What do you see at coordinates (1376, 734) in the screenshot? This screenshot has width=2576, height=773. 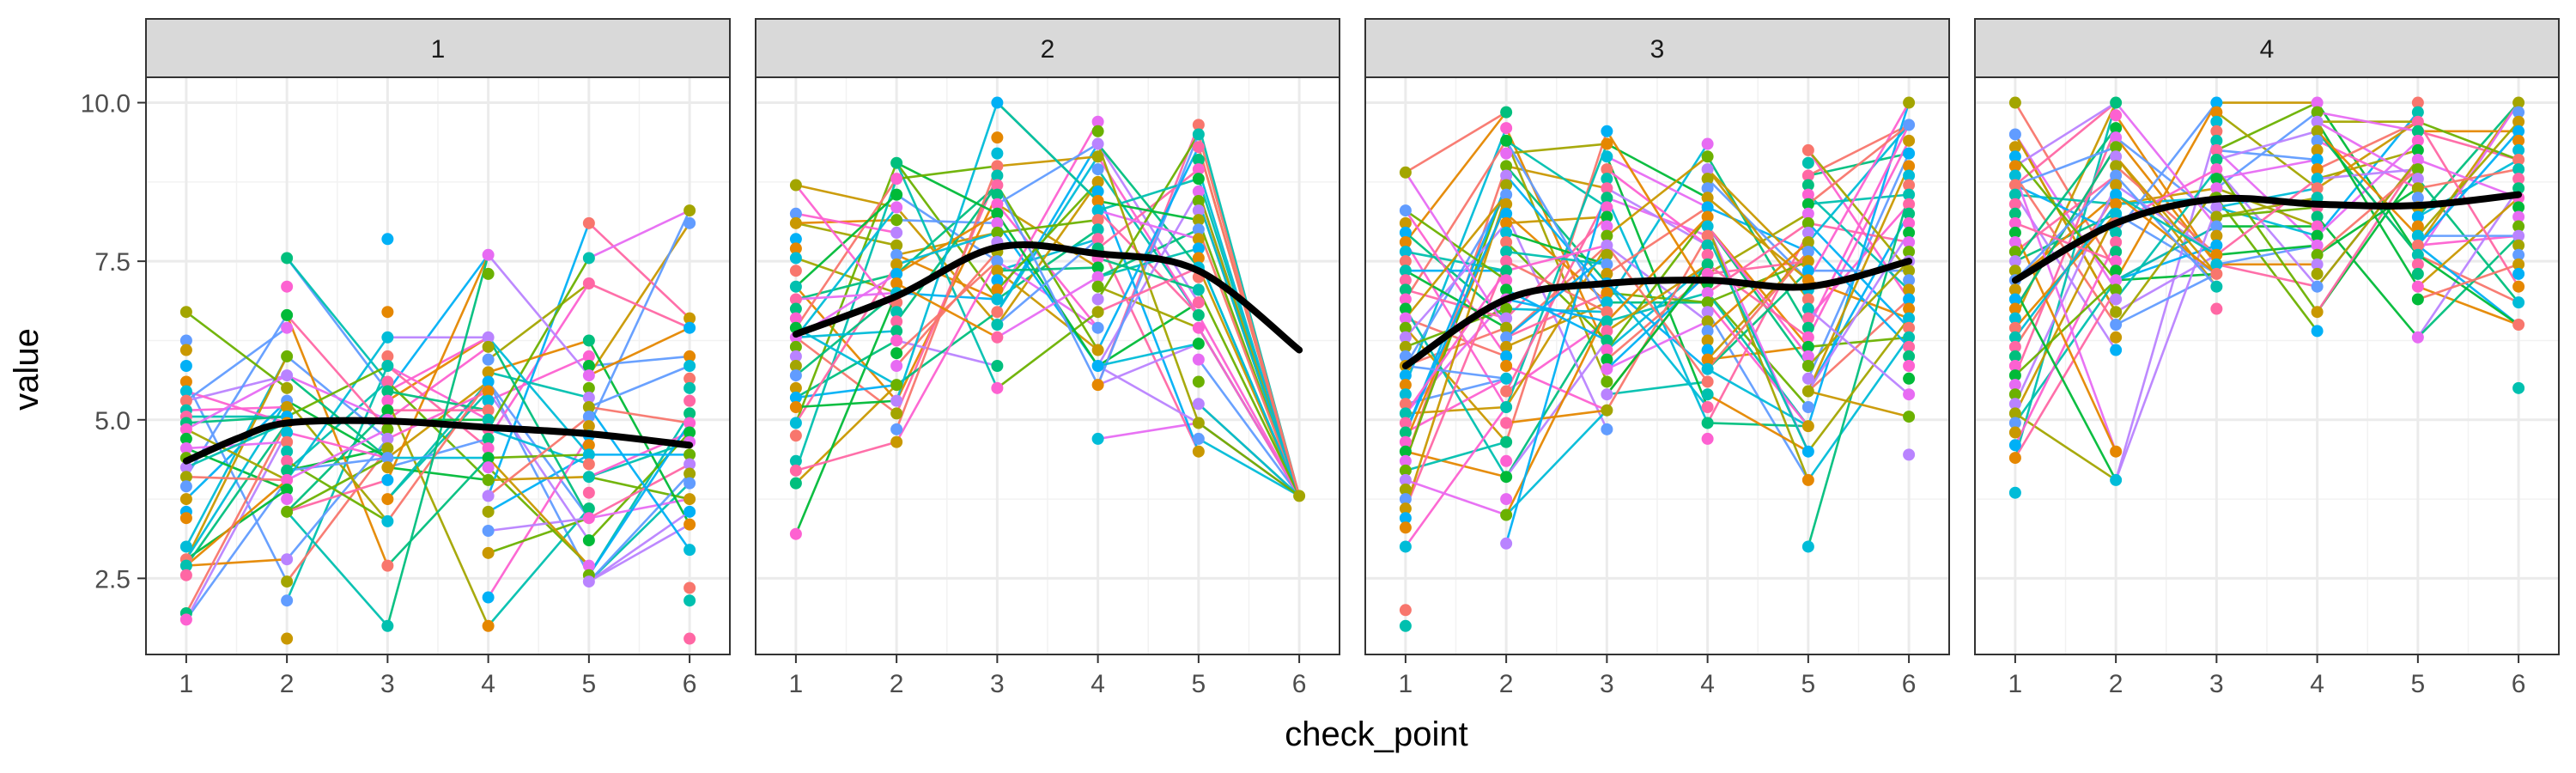 I see `x-axis-title: check_point` at bounding box center [1376, 734].